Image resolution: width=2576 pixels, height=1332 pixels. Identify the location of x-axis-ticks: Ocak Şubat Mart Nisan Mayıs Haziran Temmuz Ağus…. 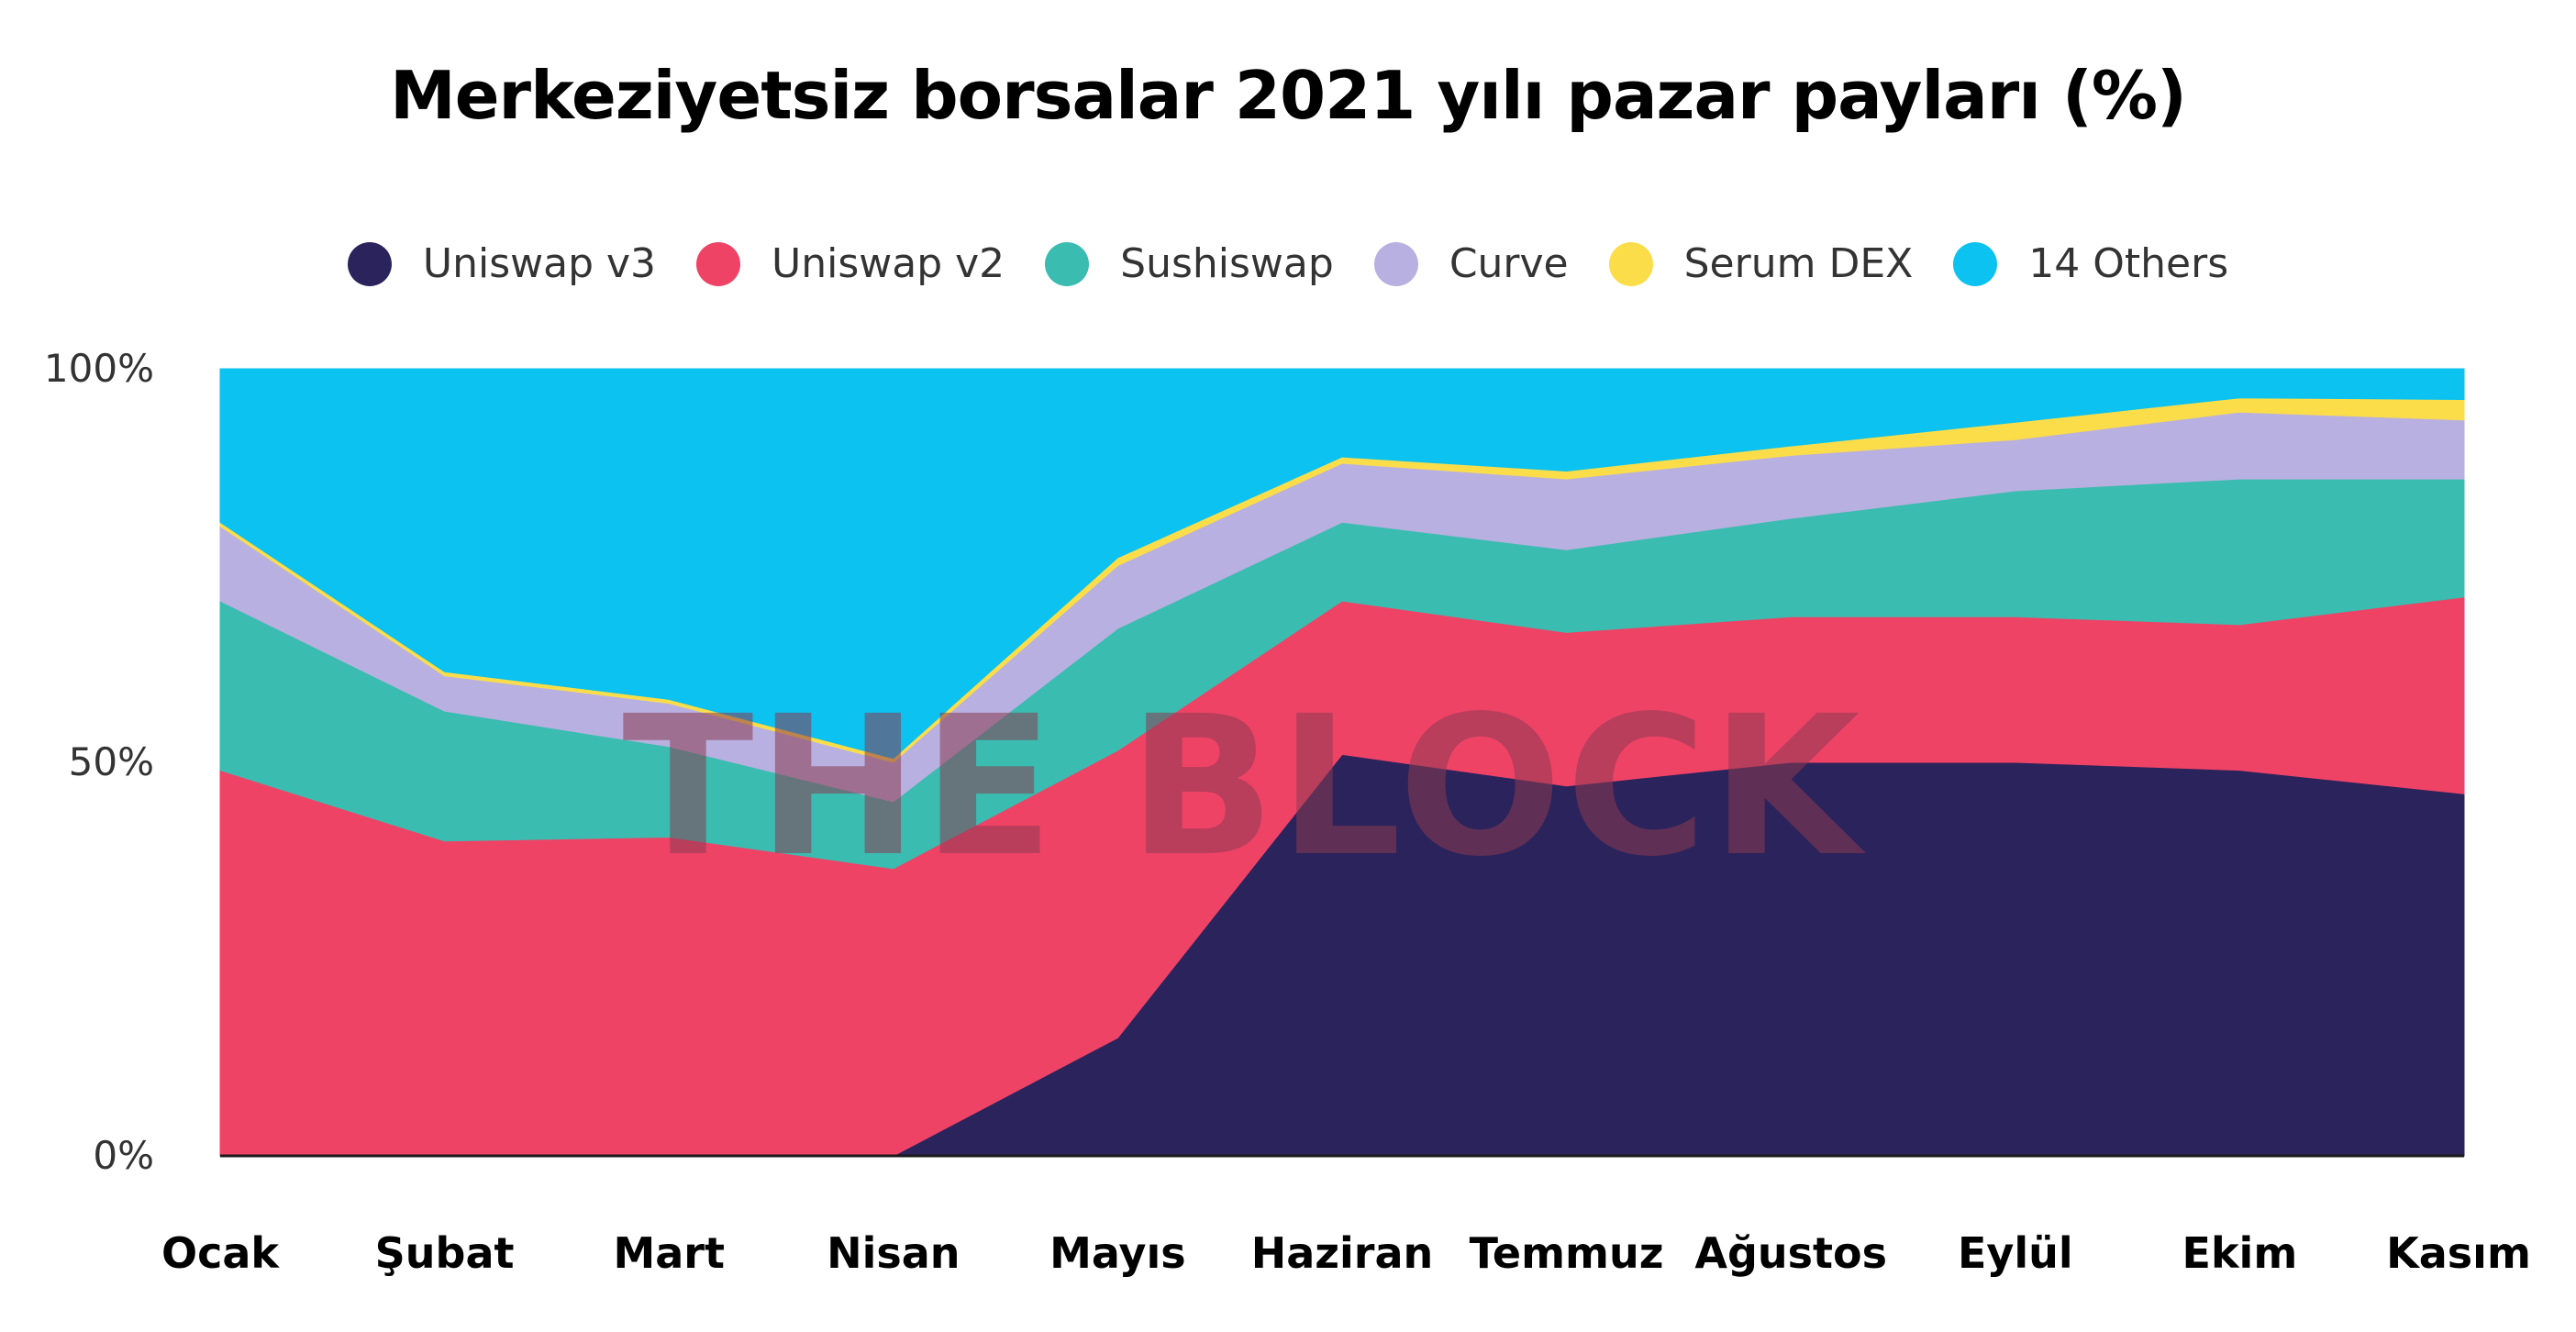
(1346, 1253).